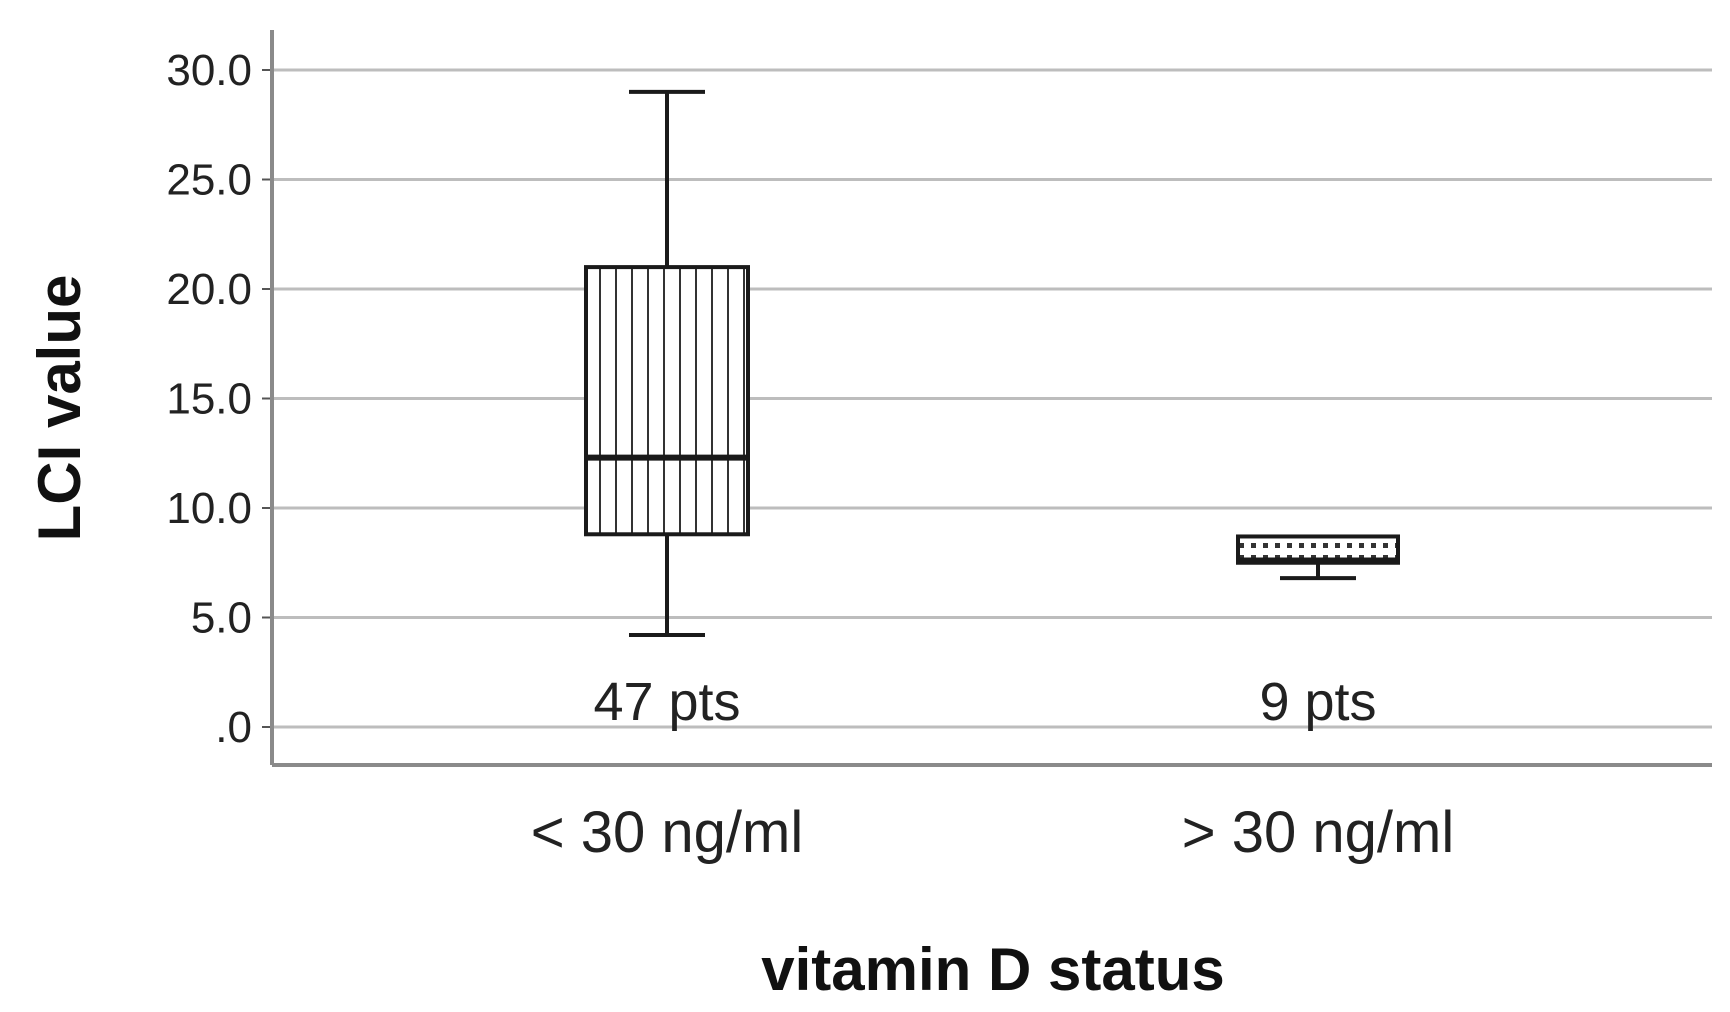 The height and width of the screenshot is (1012, 1730). Describe the element at coordinates (1318, 832) in the screenshot. I see `x-tick-label: > 30 ng/ml` at that location.